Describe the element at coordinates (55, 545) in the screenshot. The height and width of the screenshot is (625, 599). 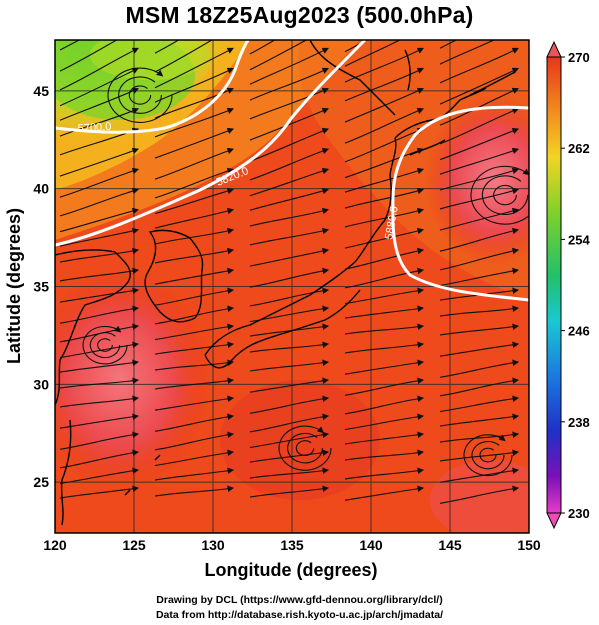
I see `x-tick-label: 120` at that location.